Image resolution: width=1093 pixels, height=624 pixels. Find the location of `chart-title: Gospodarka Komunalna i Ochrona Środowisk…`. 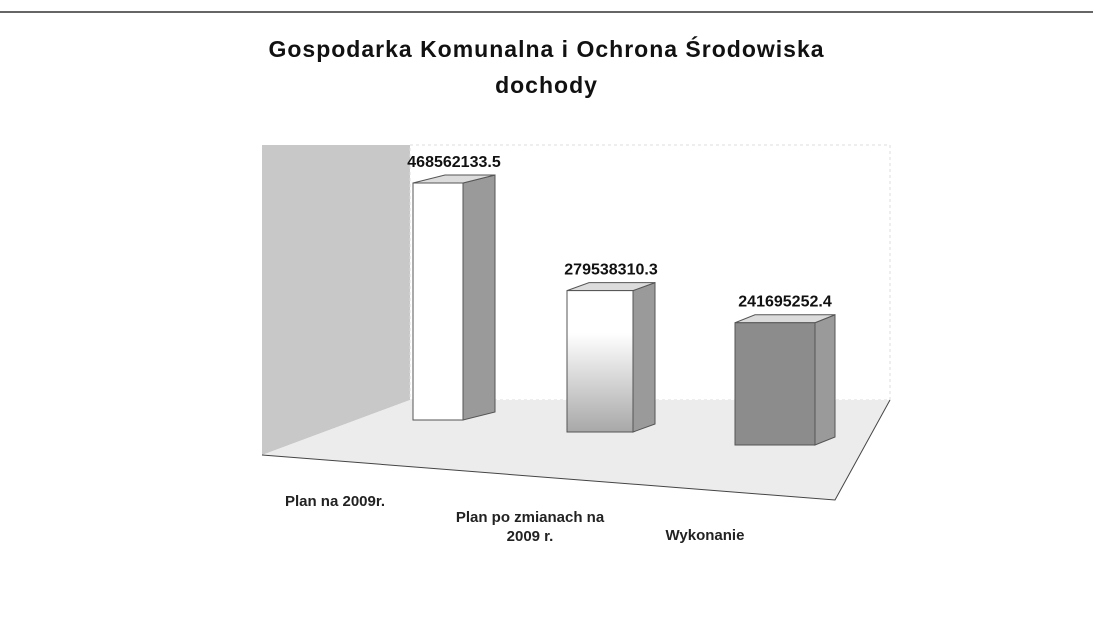

chart-title: Gospodarka Komunalna i Ochrona Środowisk… is located at coordinates (546, 49).